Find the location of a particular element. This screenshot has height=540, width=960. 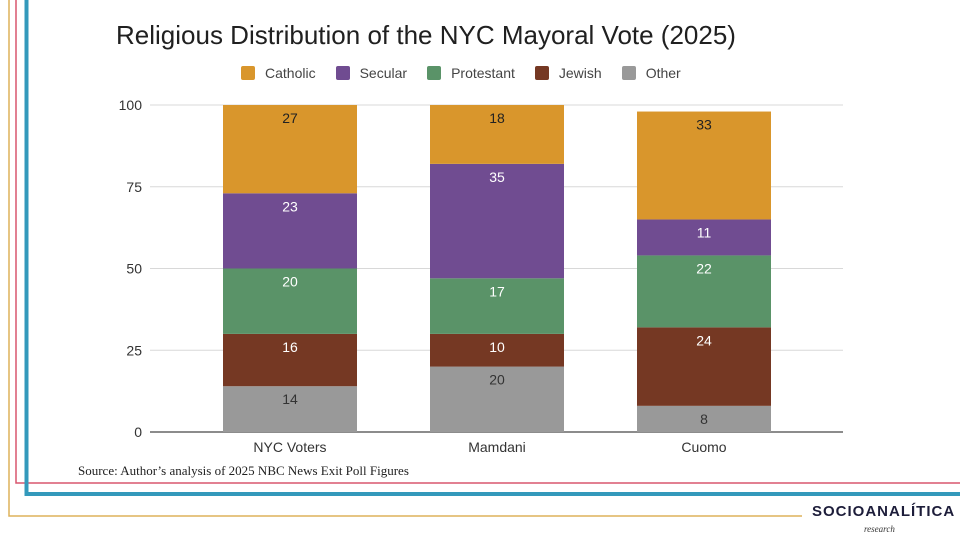

legend-label: Protestant is located at coordinates (483, 73).